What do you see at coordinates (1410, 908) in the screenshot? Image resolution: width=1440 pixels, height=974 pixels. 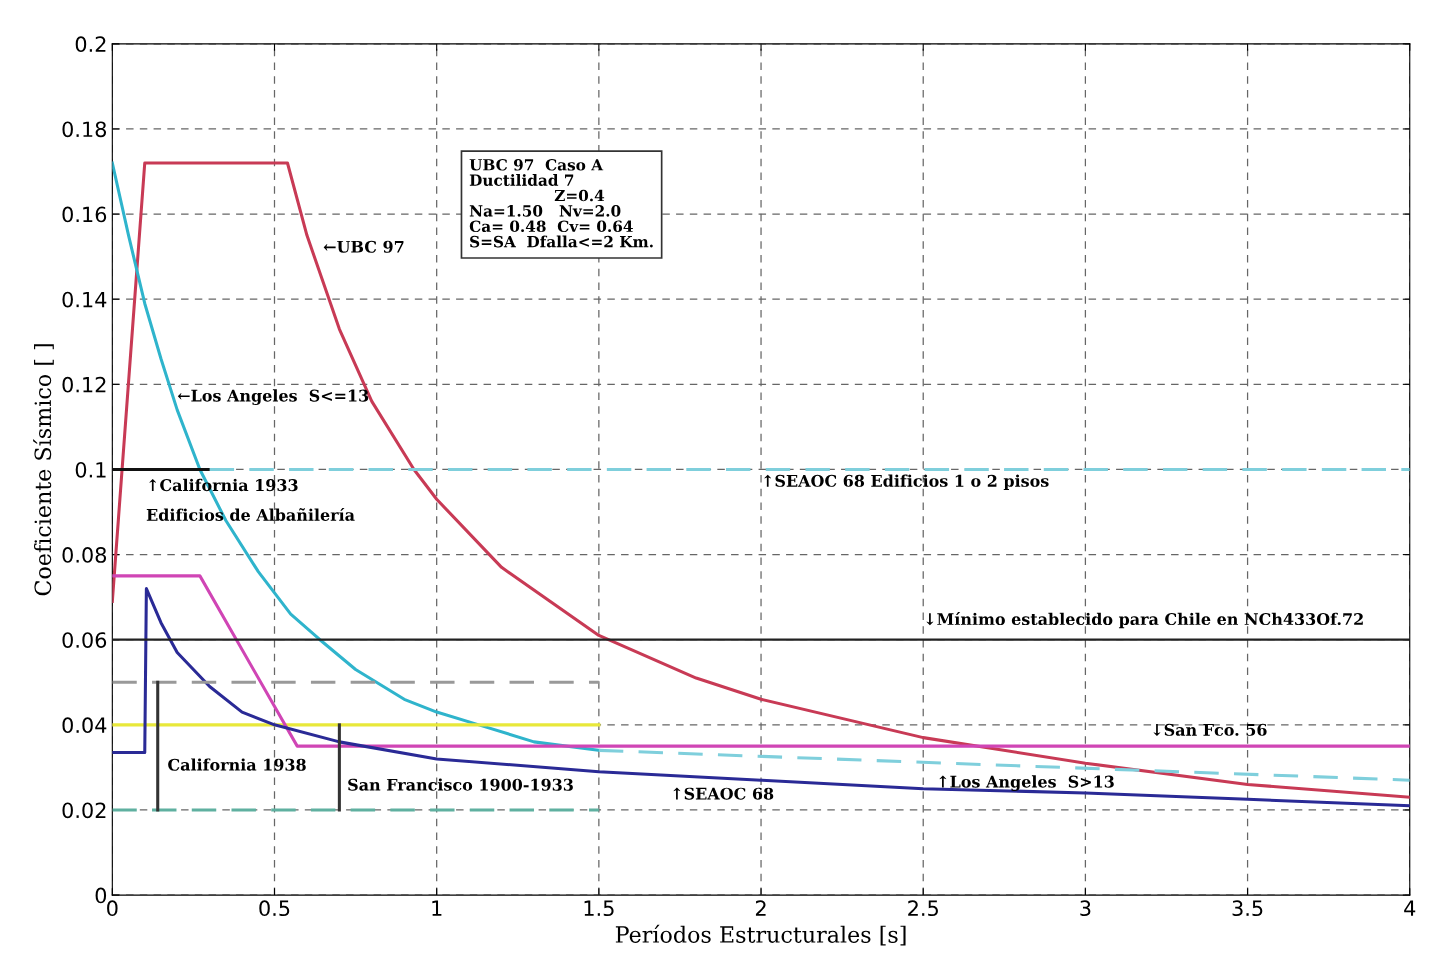 I see `x-tick-label: 4` at bounding box center [1410, 908].